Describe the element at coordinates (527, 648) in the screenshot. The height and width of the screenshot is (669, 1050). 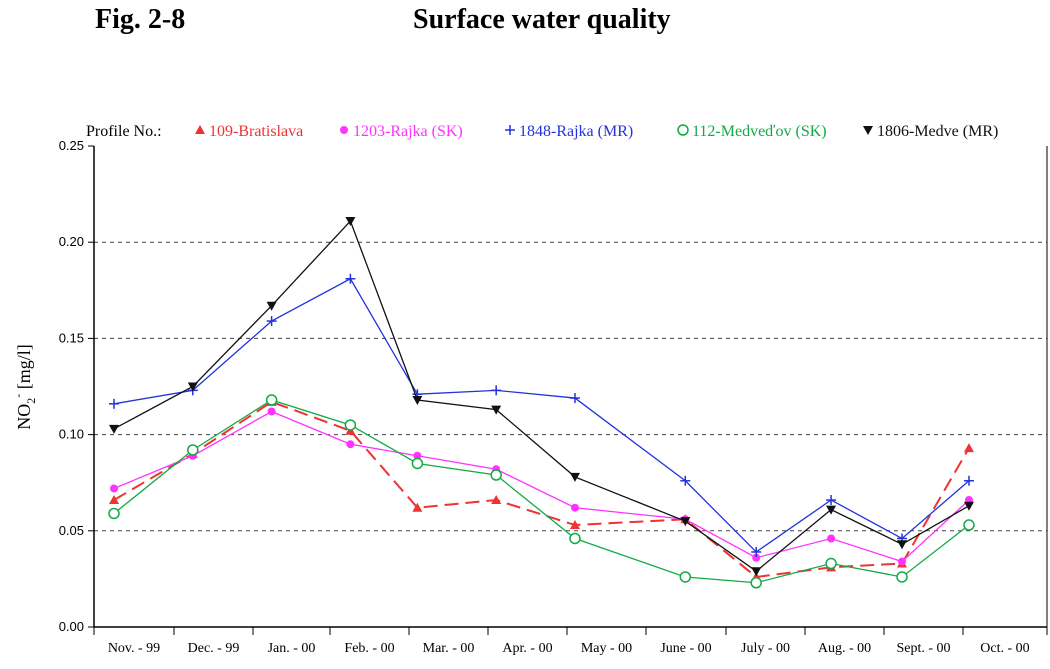
I see `x-tick-label: Apr. - 00` at that location.